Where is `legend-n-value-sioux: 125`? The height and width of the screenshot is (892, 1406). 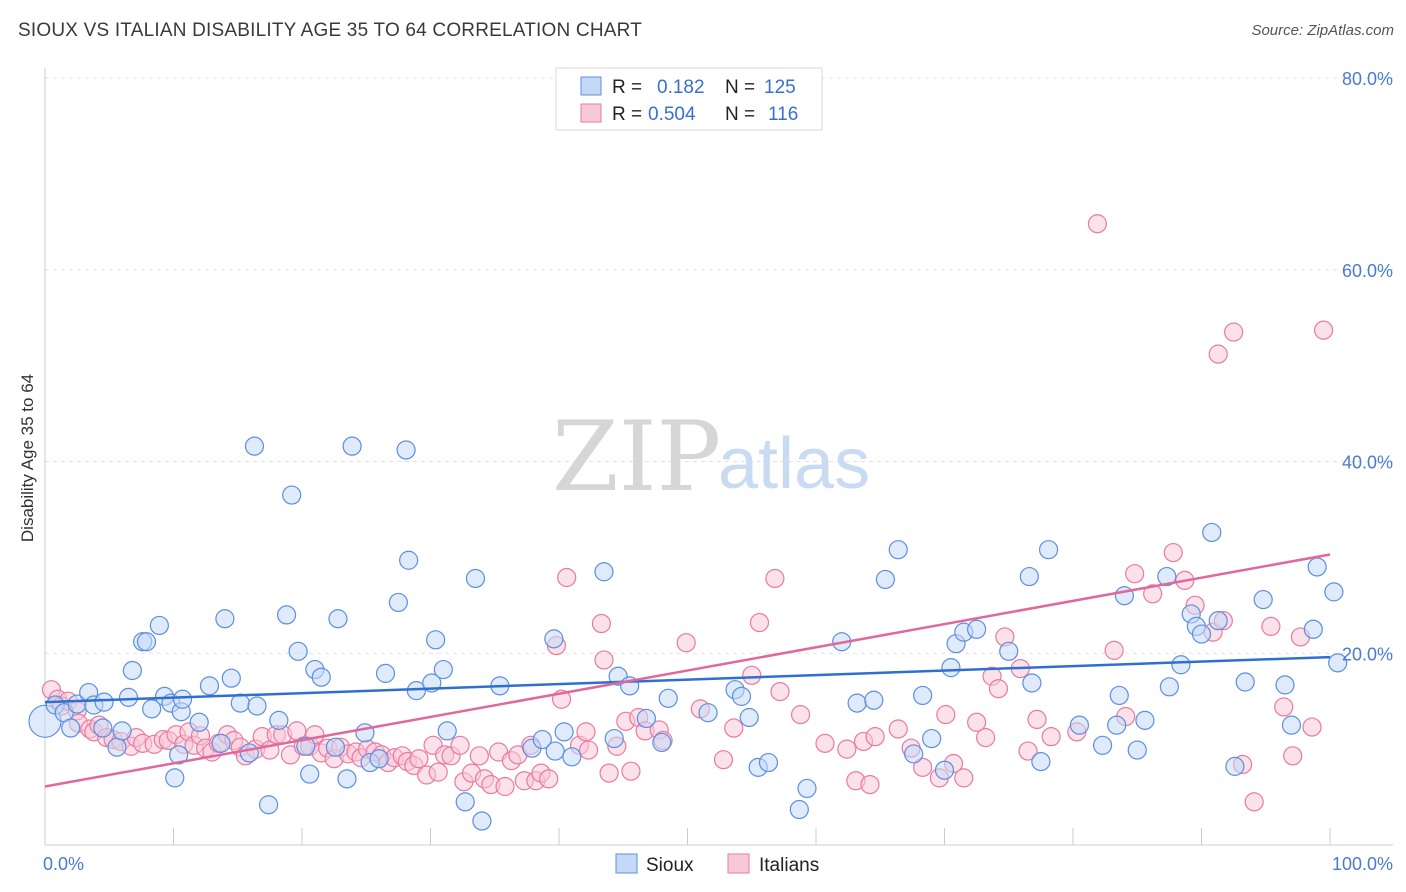 legend-n-value-sioux: 125 is located at coordinates (780, 87).